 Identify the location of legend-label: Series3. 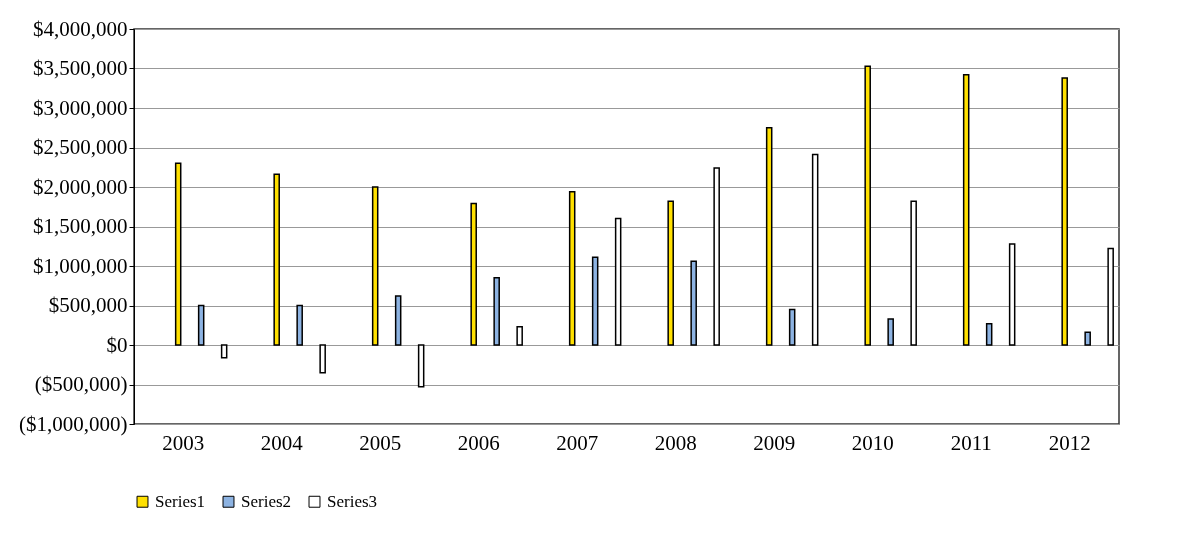
(352, 501).